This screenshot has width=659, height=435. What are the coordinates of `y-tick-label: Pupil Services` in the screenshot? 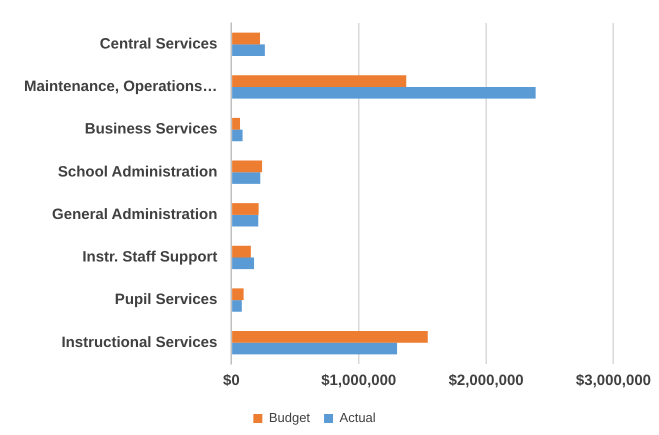 It's located at (166, 299).